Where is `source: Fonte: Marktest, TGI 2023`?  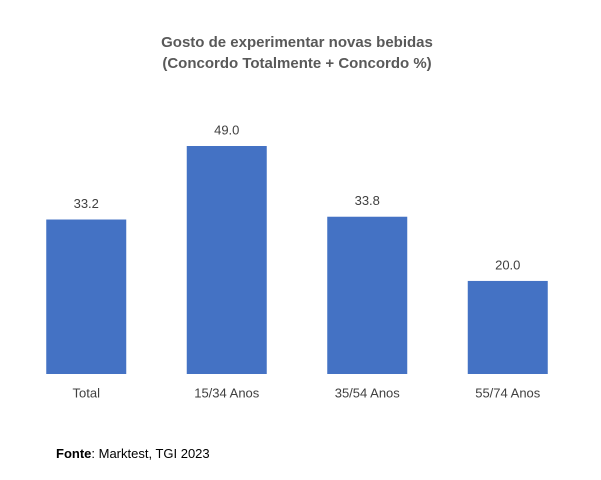
source: Fonte: Marktest, TGI 2023 is located at coordinates (133, 453).